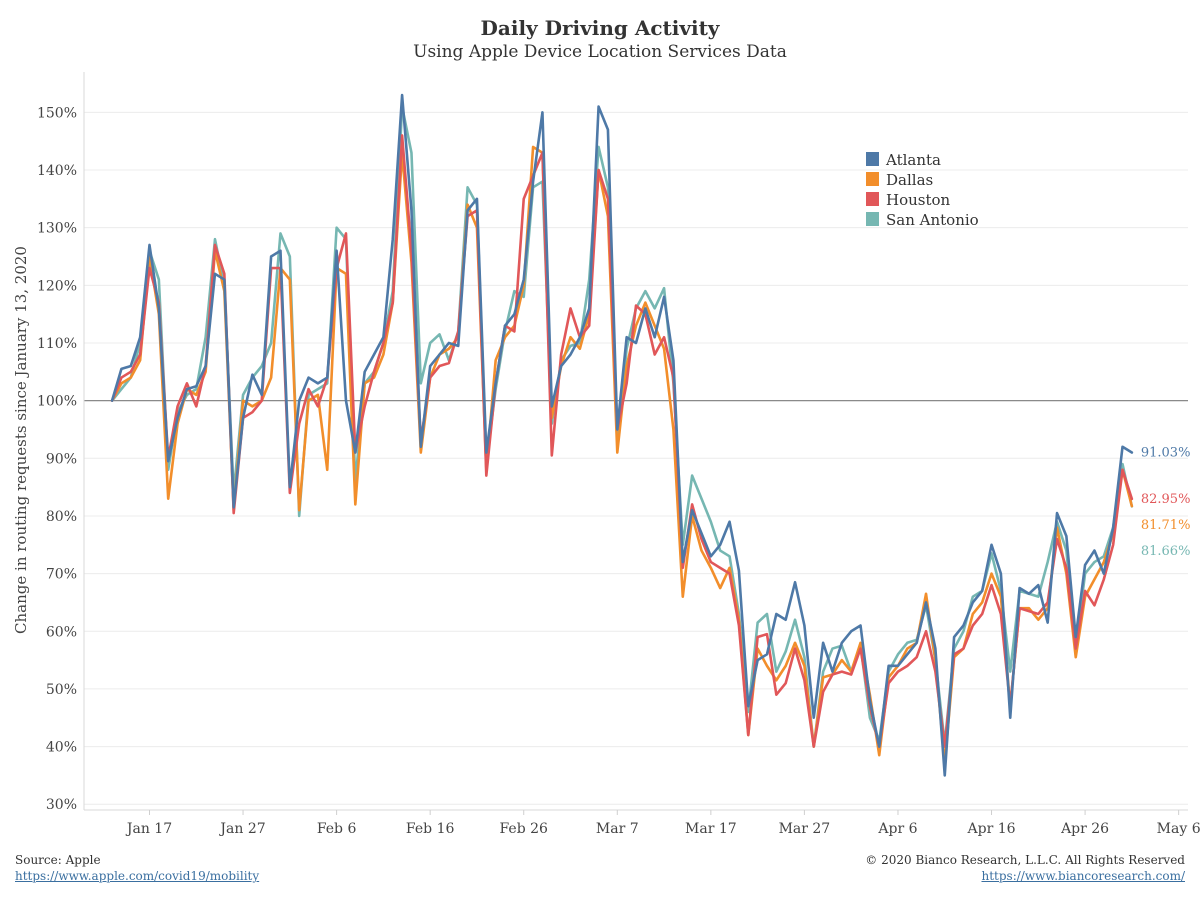  I want to click on legend-label: Dallas, so click(909, 180).